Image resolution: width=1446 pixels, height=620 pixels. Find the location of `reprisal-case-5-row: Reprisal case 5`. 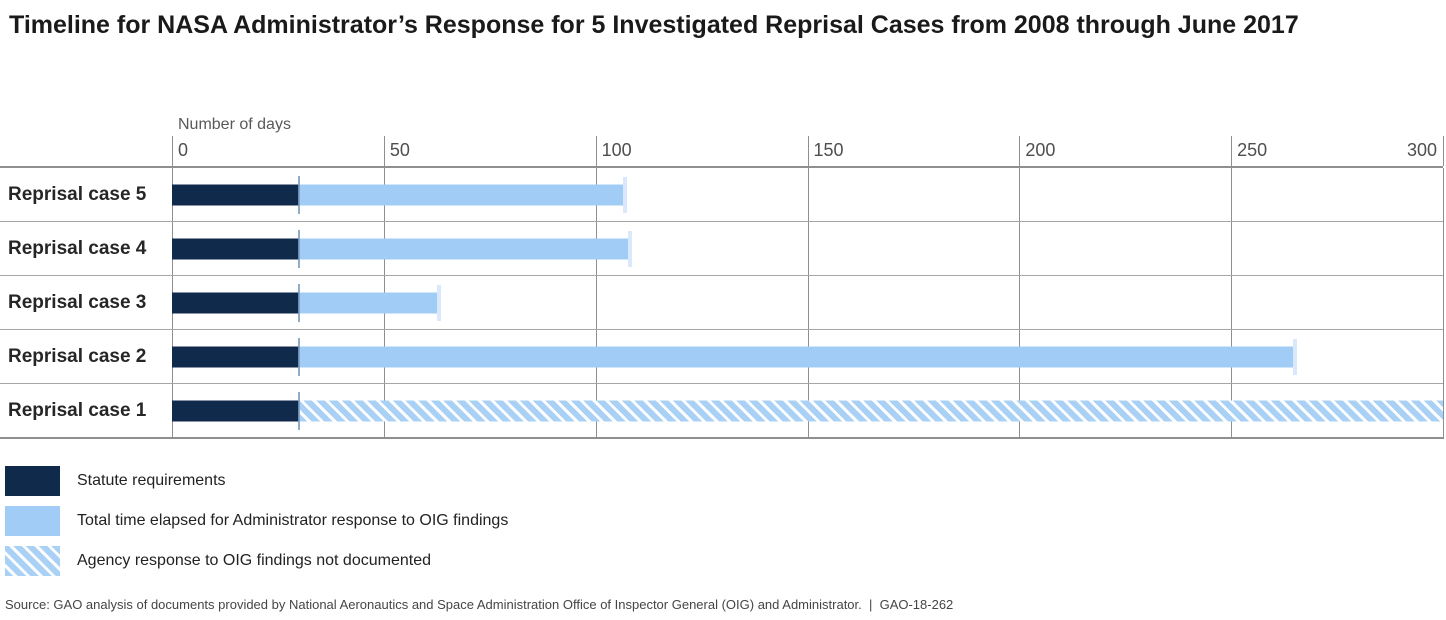

reprisal-case-5-row: Reprisal case 5 is located at coordinates (721, 195).